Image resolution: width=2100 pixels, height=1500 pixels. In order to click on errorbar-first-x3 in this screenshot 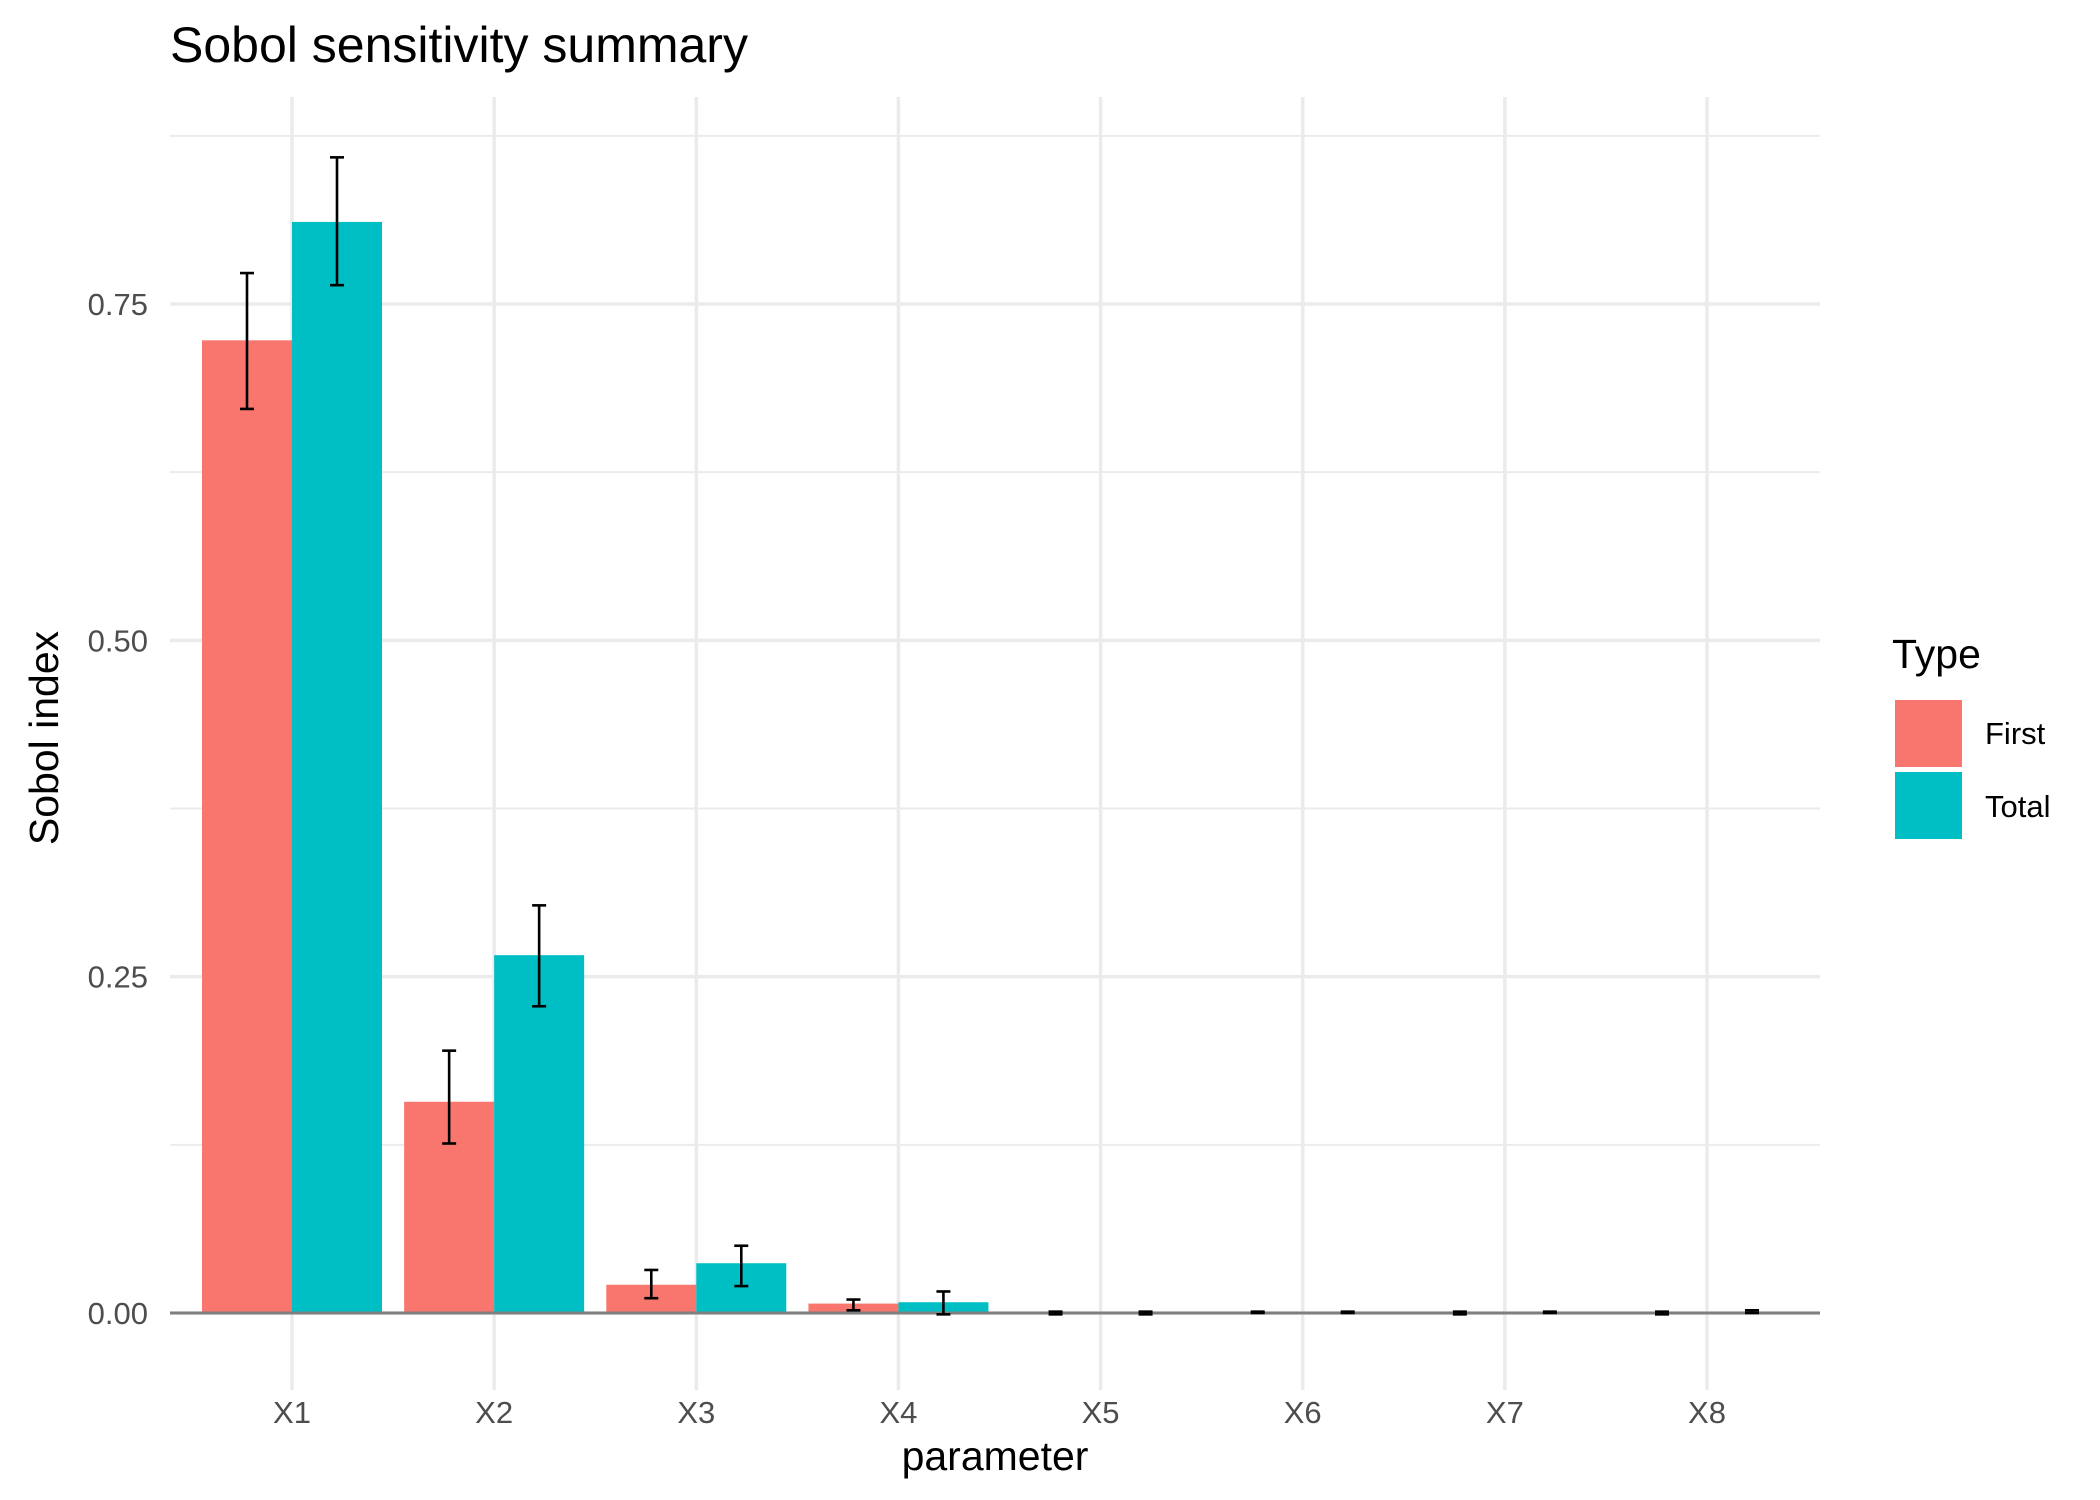, I will do `click(651, 1284)`.